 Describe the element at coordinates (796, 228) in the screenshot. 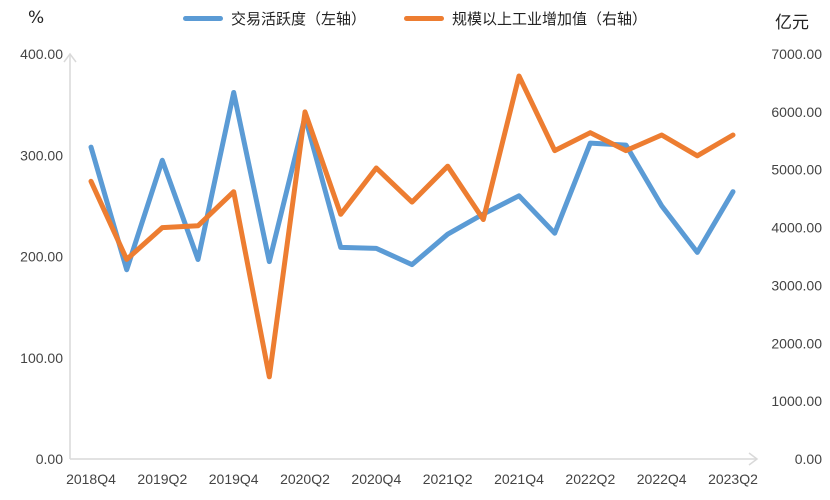

I see `right-tick-label: 4000.00` at that location.